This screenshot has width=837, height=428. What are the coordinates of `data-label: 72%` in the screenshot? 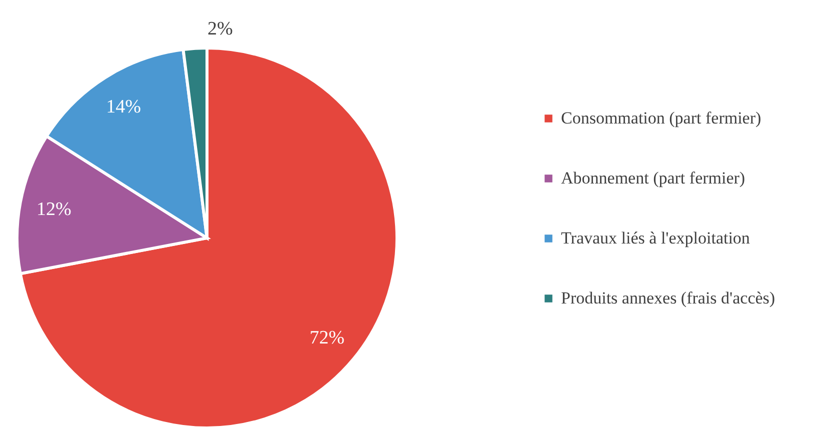 It's located at (327, 337).